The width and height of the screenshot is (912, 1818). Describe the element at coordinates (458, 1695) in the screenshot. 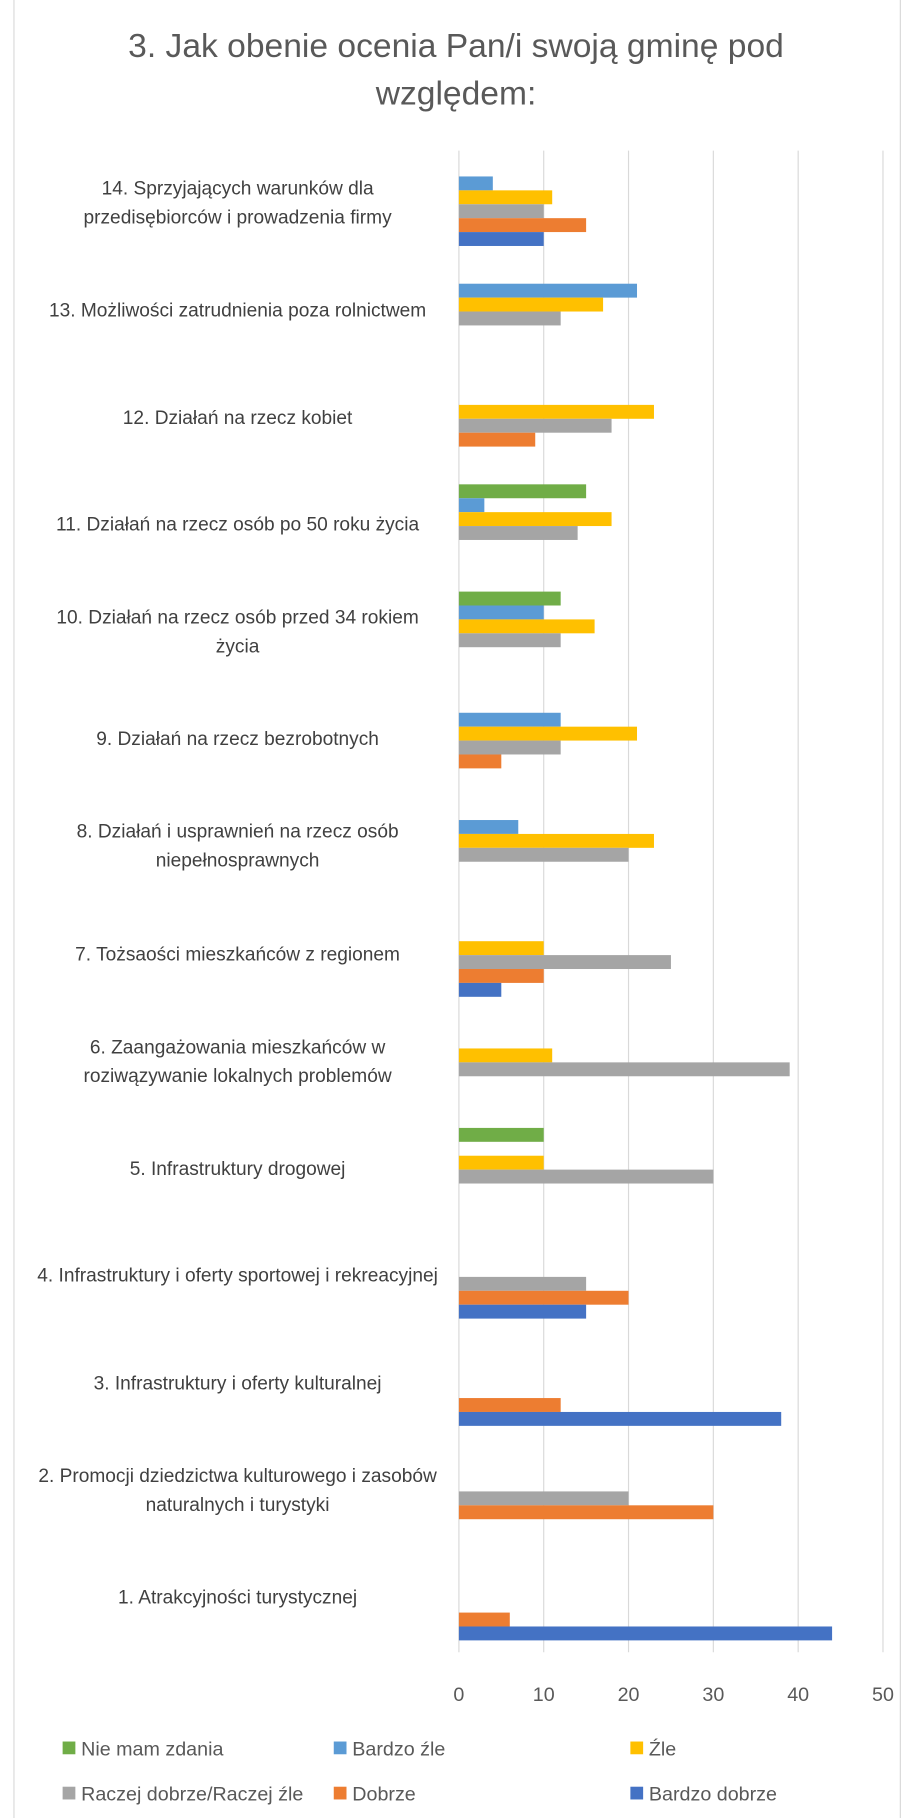

I see `x-tick-label: 0` at that location.